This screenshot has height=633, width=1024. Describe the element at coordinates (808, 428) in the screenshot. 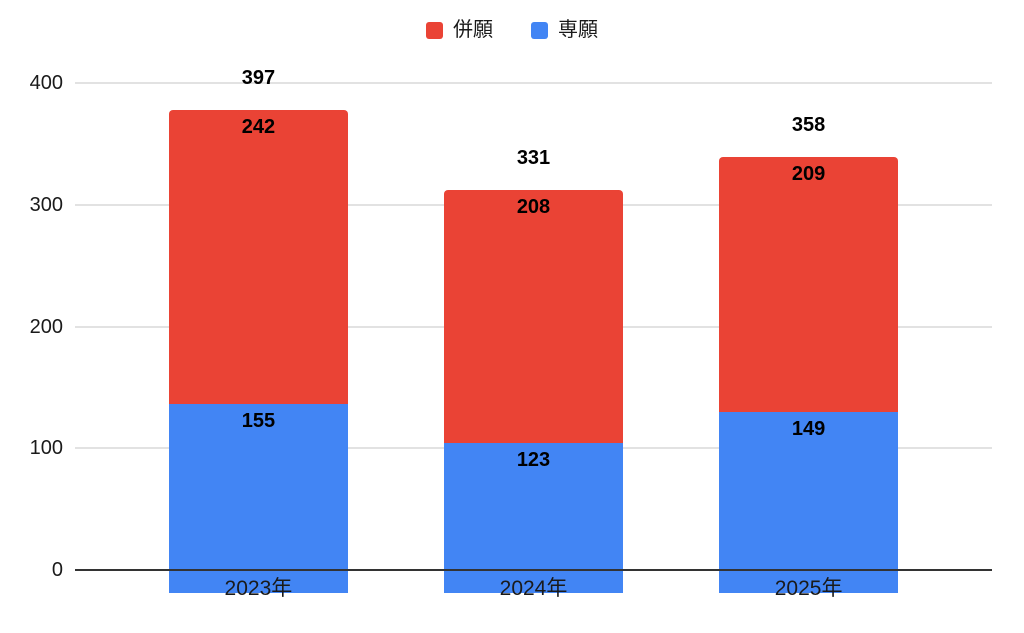

I see `segment-value-label: 149` at that location.